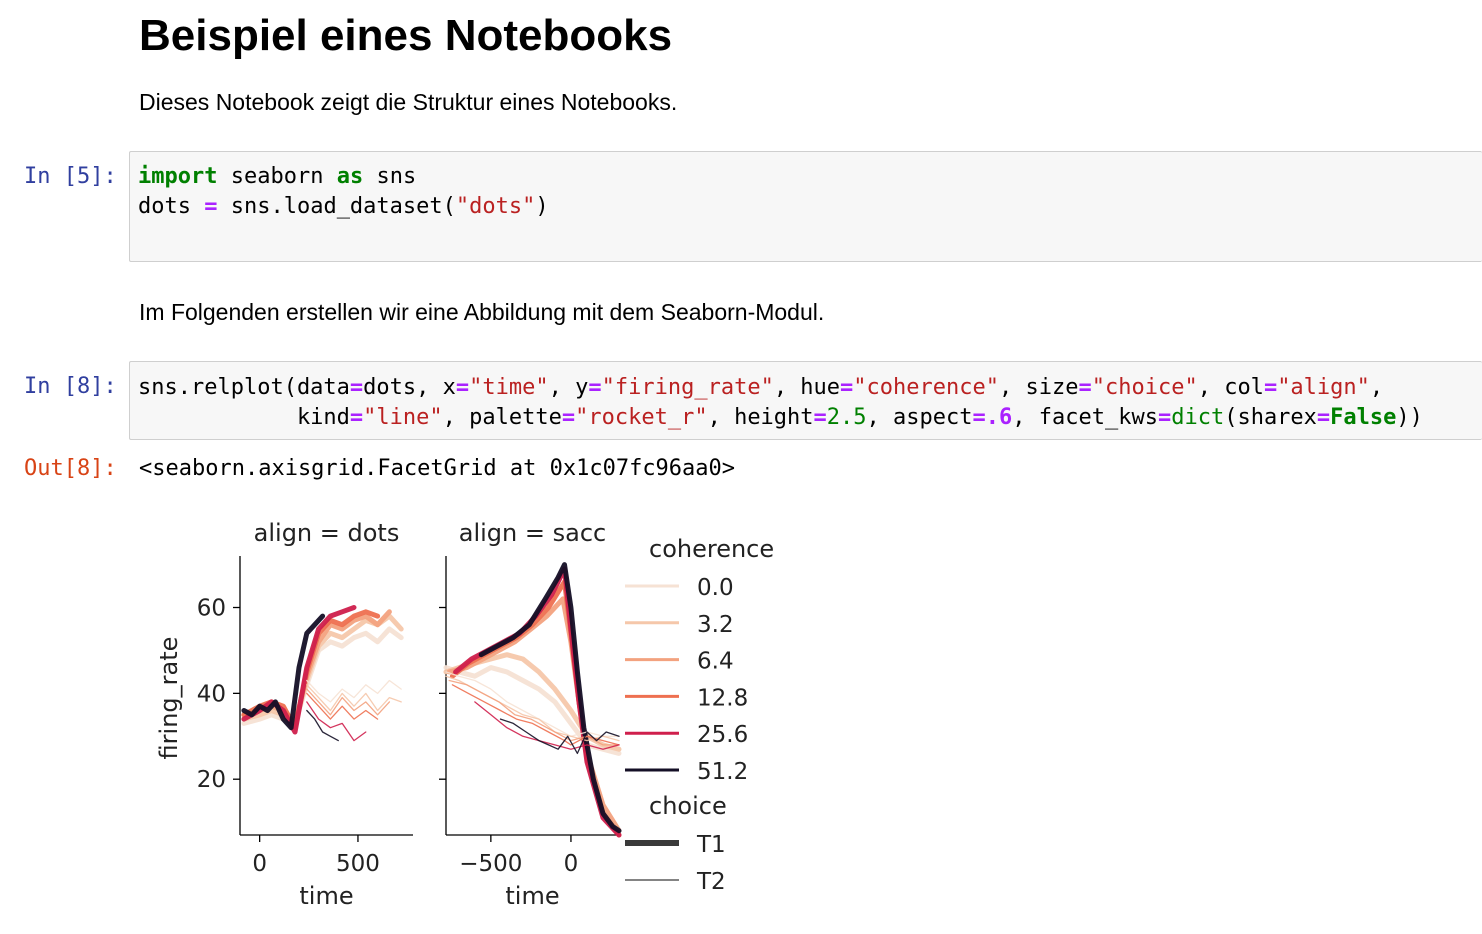  What do you see at coordinates (715, 625) in the screenshot?
I see `legend-label: 3.2` at bounding box center [715, 625].